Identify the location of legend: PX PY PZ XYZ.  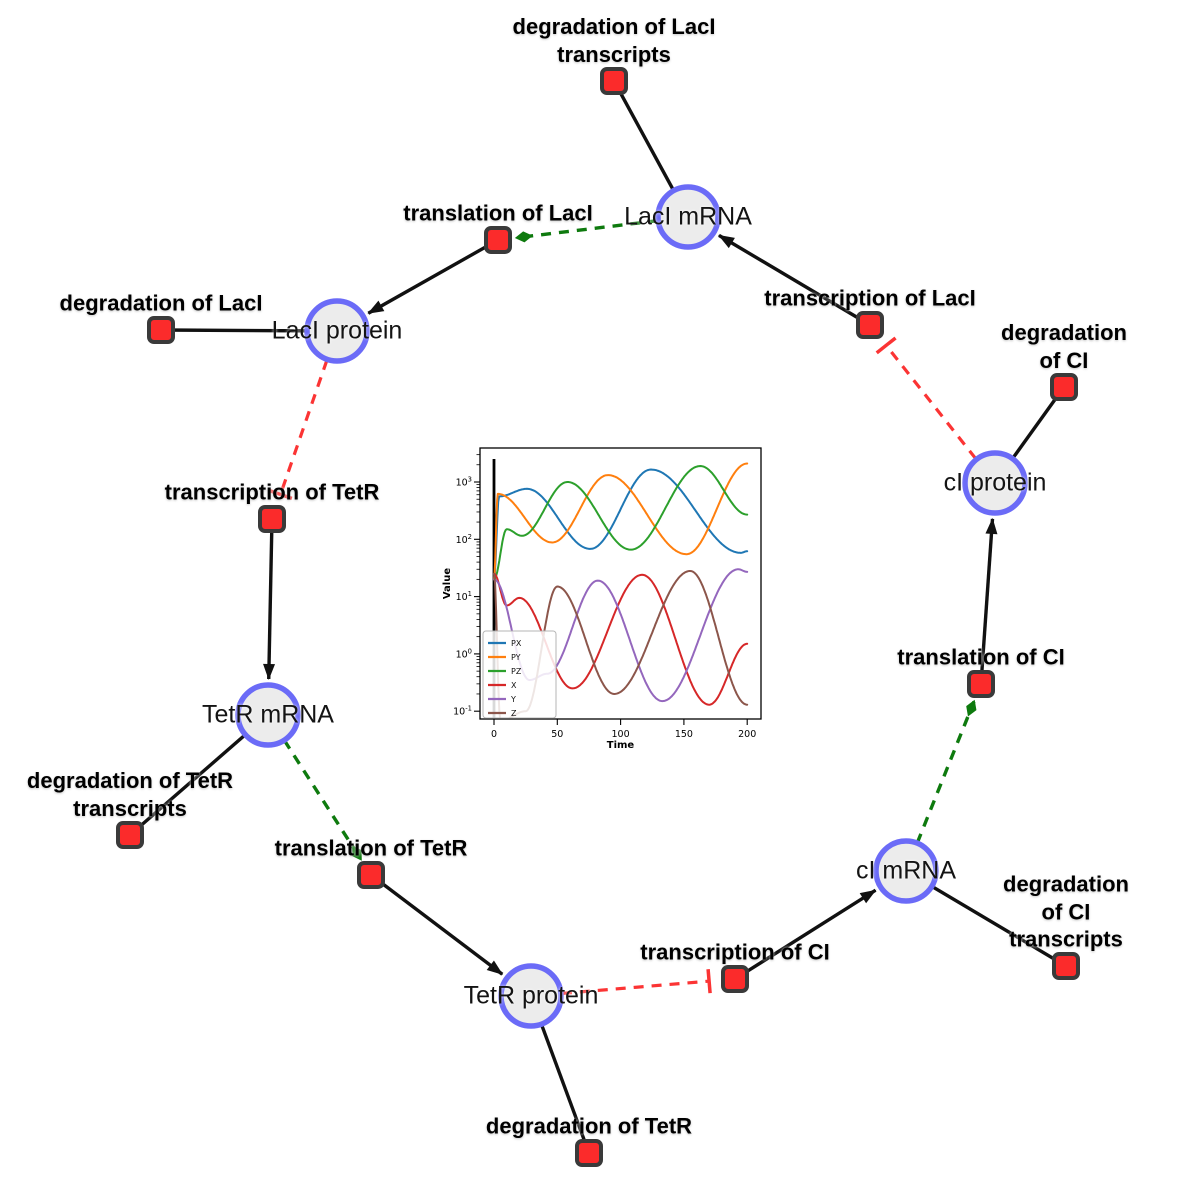
(519, 674).